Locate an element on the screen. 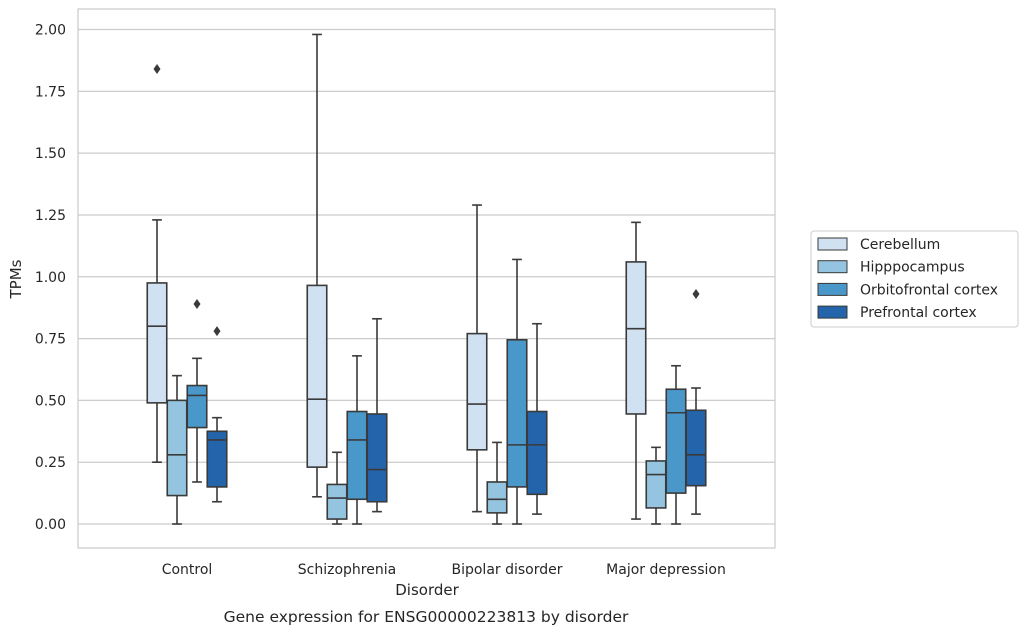  y-tick-label: 2.00 is located at coordinates (50, 31).